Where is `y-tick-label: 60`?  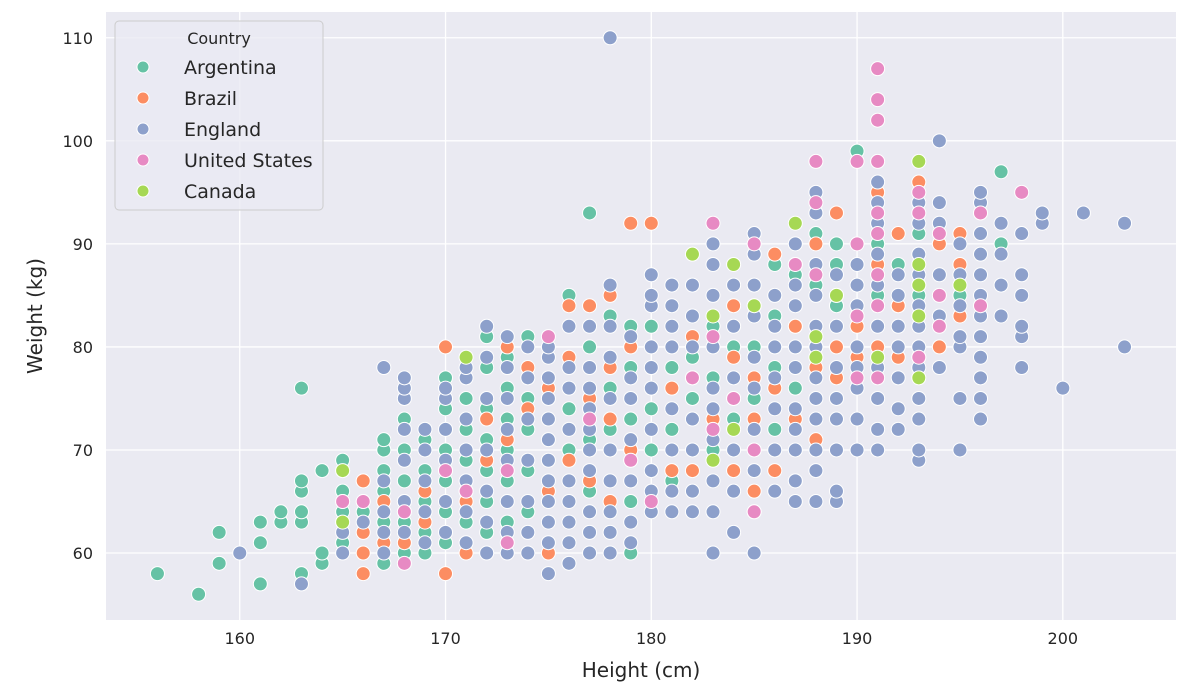
y-tick-label: 60 is located at coordinates (83, 553).